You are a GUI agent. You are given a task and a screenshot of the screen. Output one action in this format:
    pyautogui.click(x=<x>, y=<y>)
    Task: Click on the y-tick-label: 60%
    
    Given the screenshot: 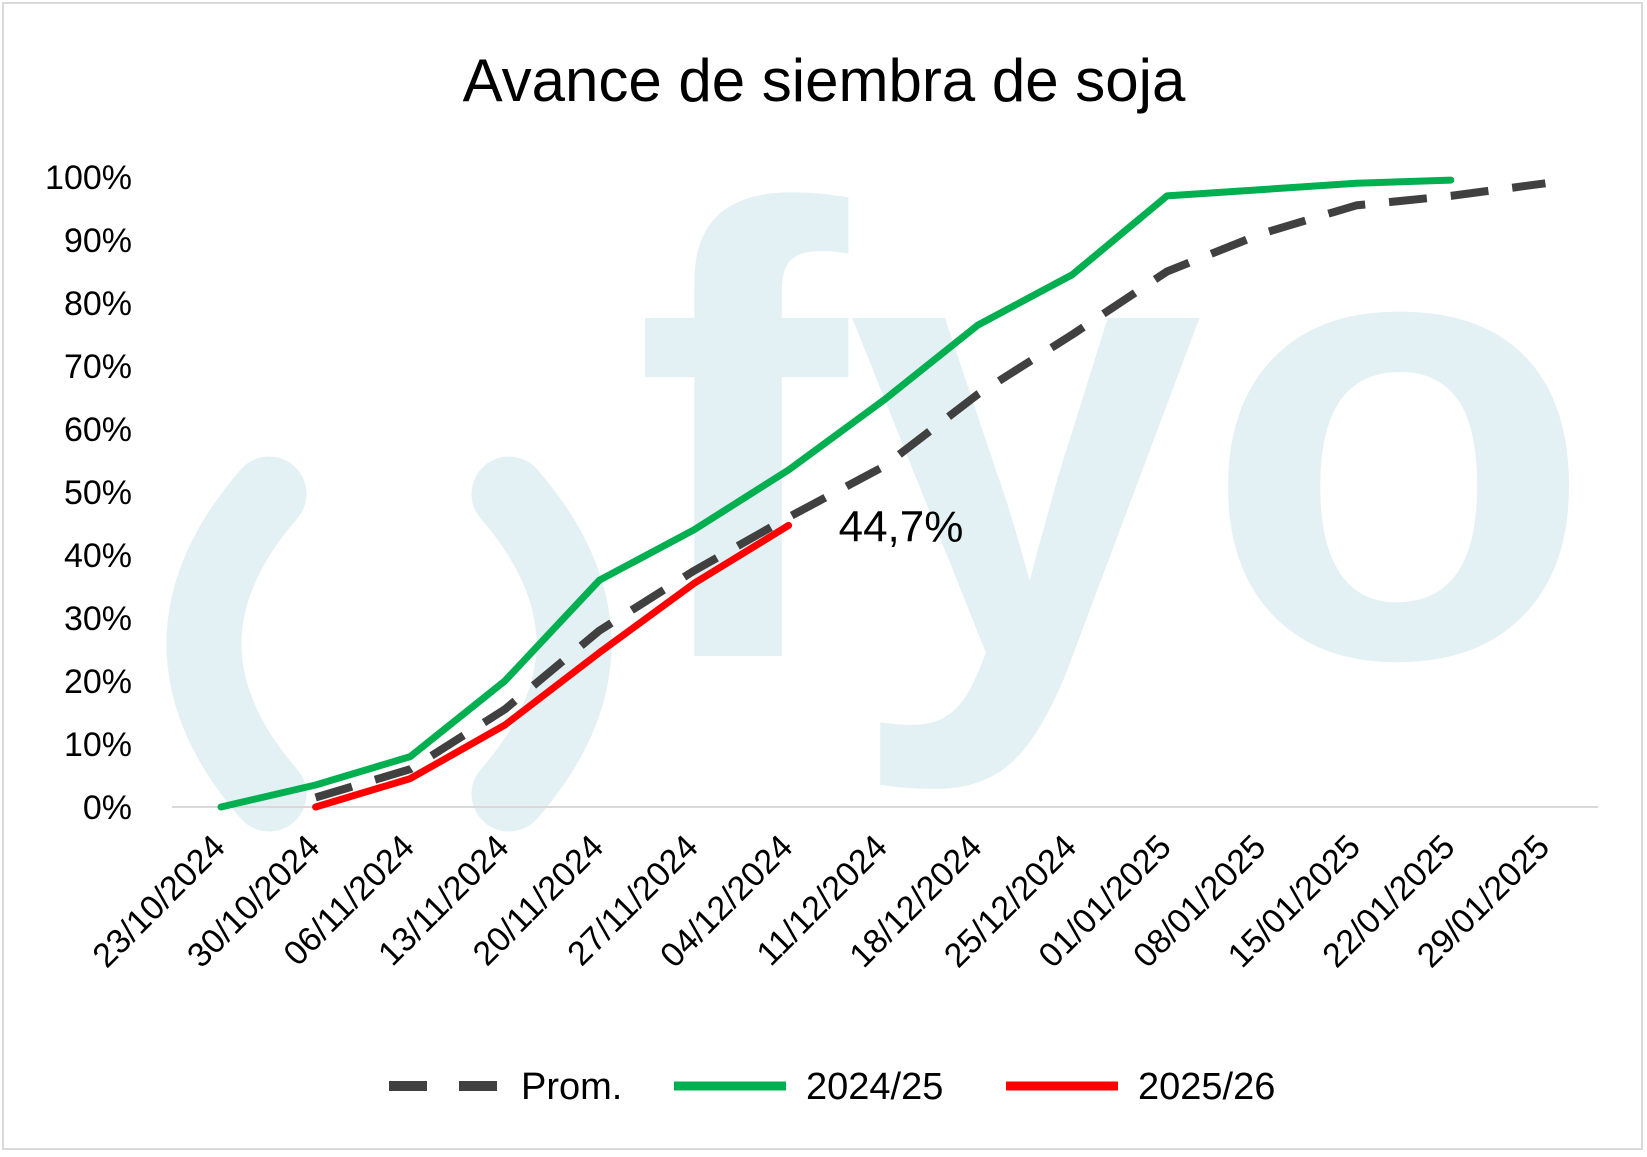 What is the action you would take?
    pyautogui.click(x=98, y=430)
    